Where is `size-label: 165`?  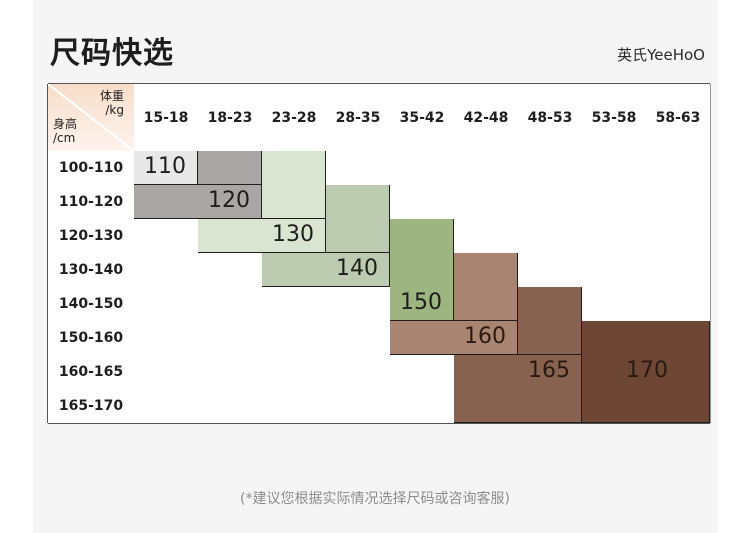 size-label: 165 is located at coordinates (549, 370).